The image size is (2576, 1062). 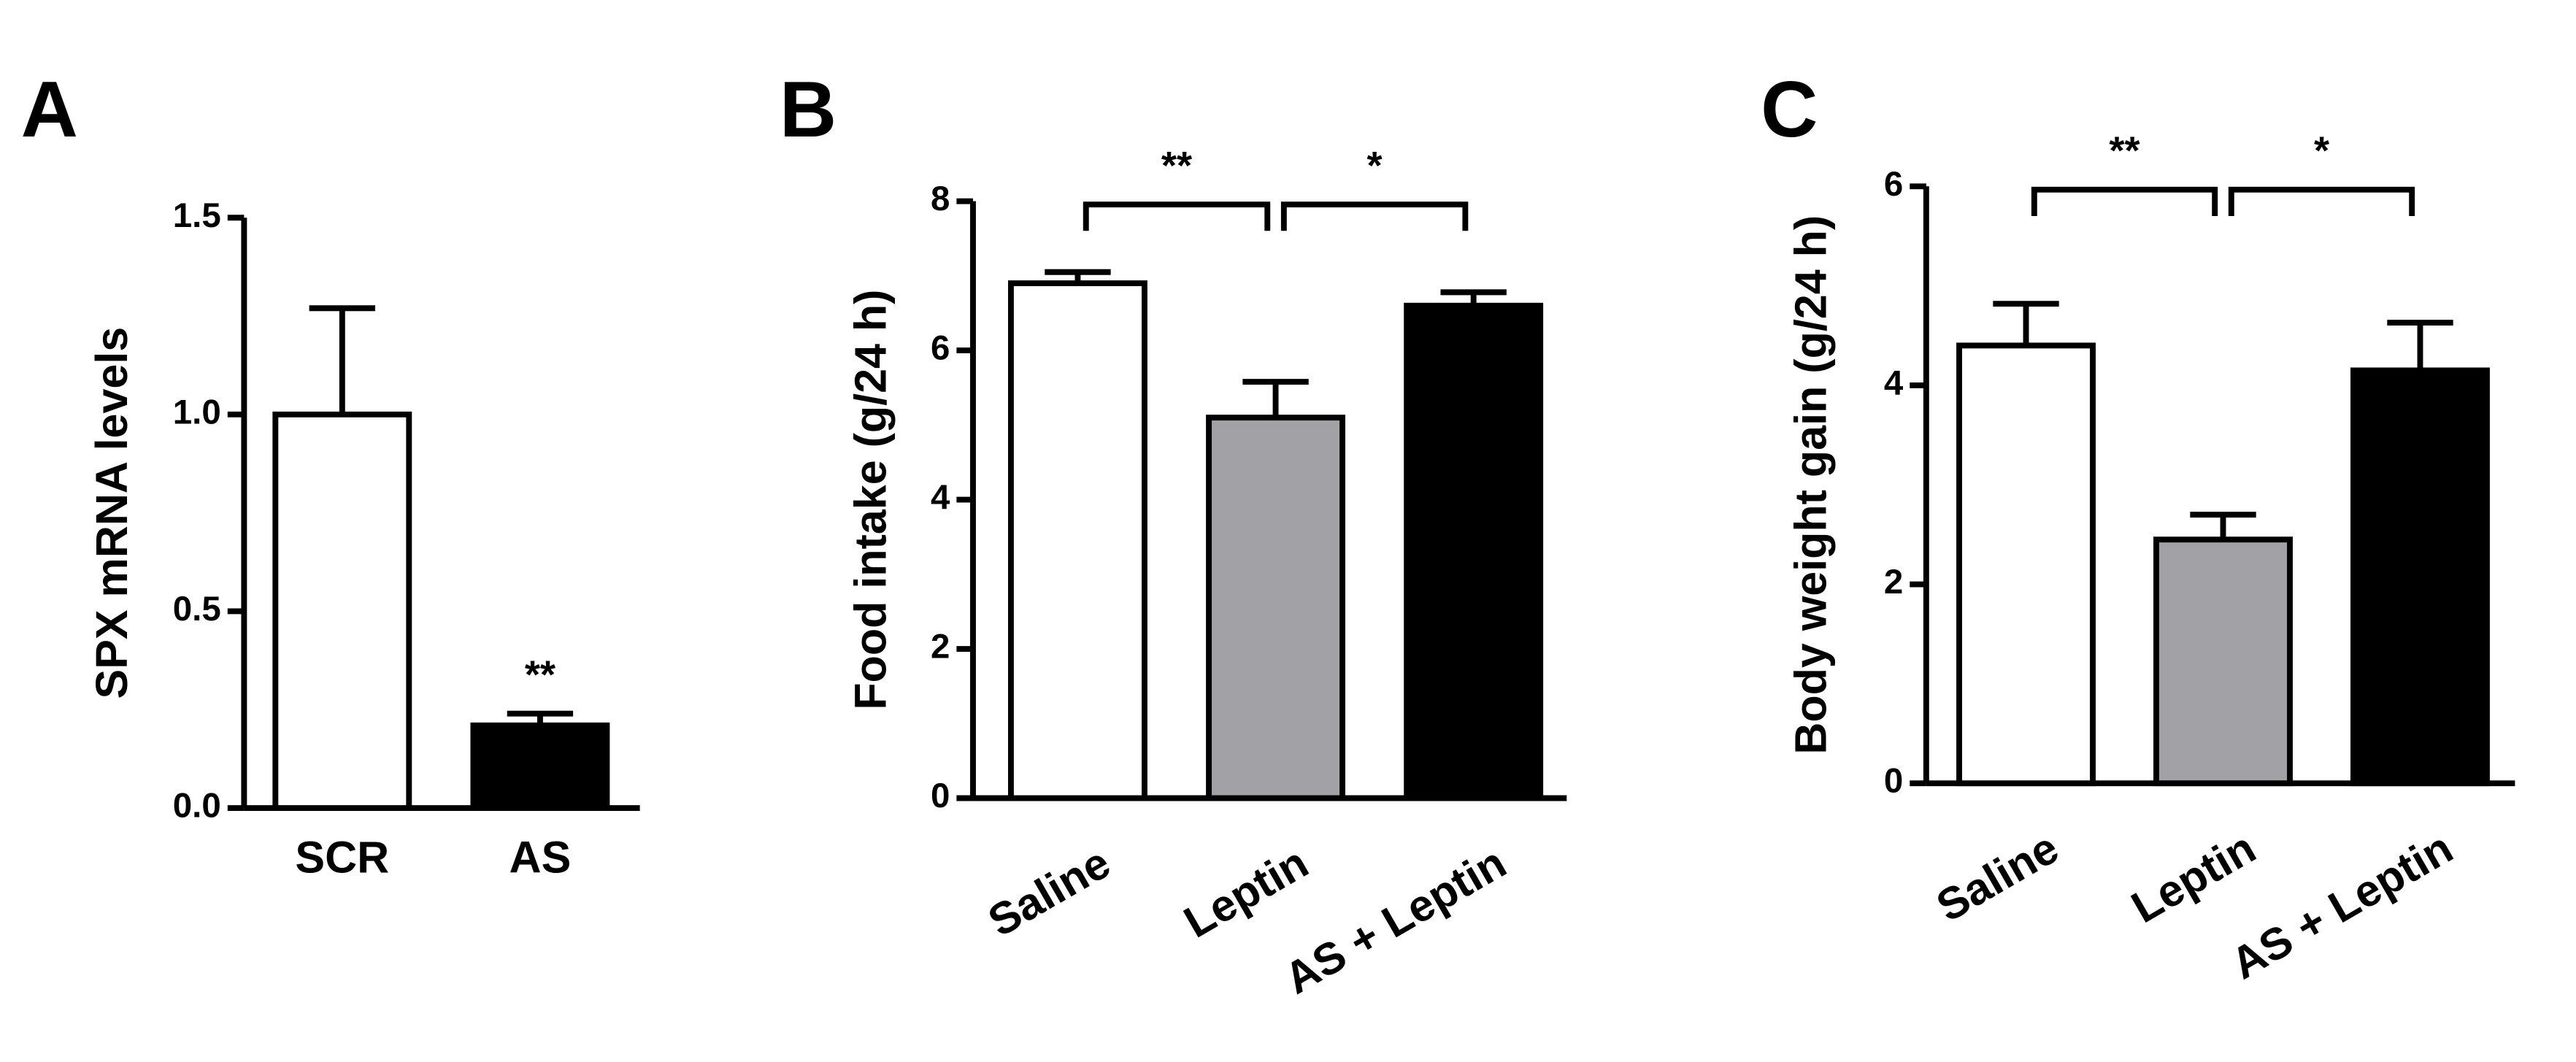 I want to click on y-tick-label: 0.5, so click(x=197, y=609).